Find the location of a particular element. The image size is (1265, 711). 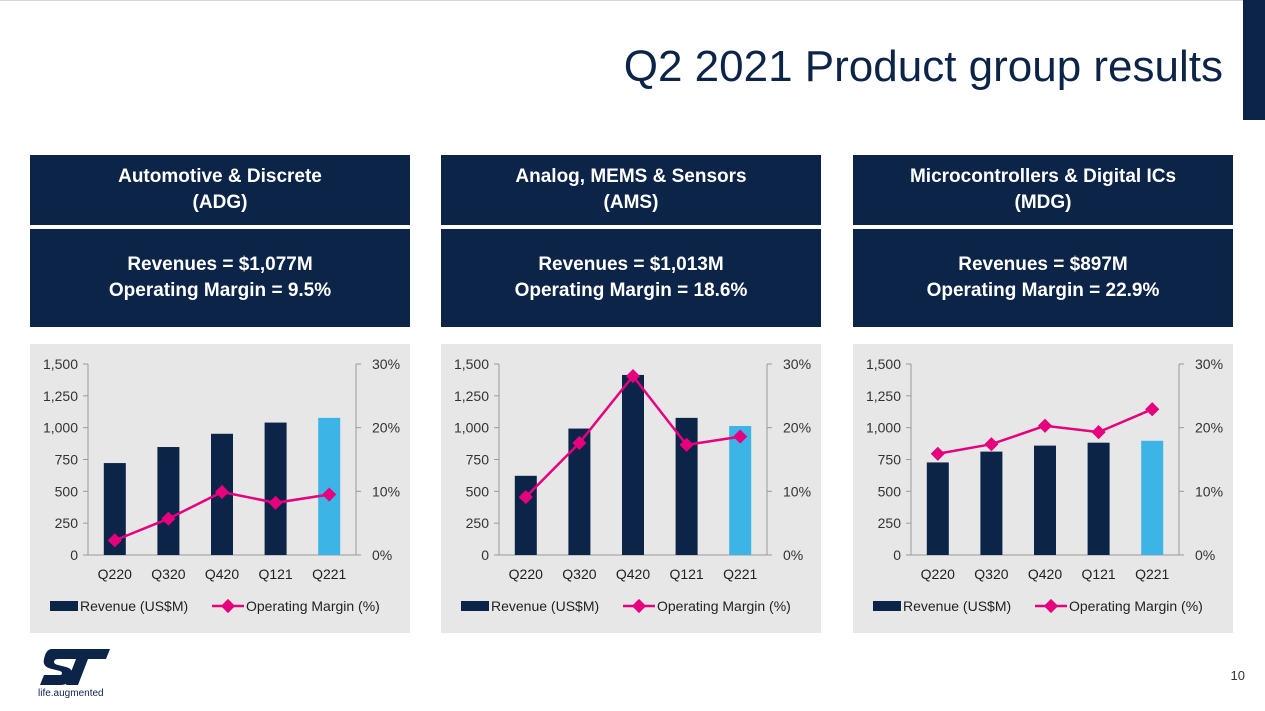

legend-margin-label: Operating Margin (%) is located at coordinates (724, 606).